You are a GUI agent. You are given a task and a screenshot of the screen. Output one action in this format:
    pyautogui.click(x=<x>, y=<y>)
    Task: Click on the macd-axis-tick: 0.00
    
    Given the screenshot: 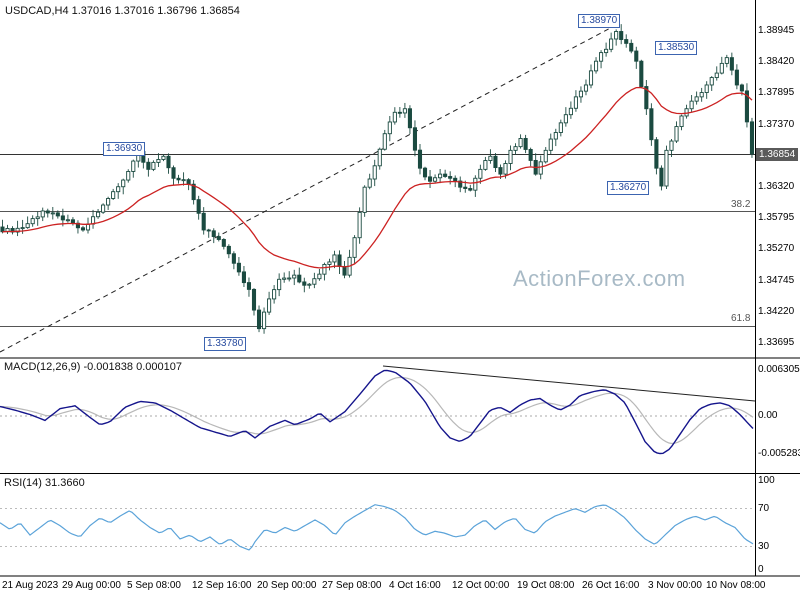 What is the action you would take?
    pyautogui.click(x=768, y=415)
    